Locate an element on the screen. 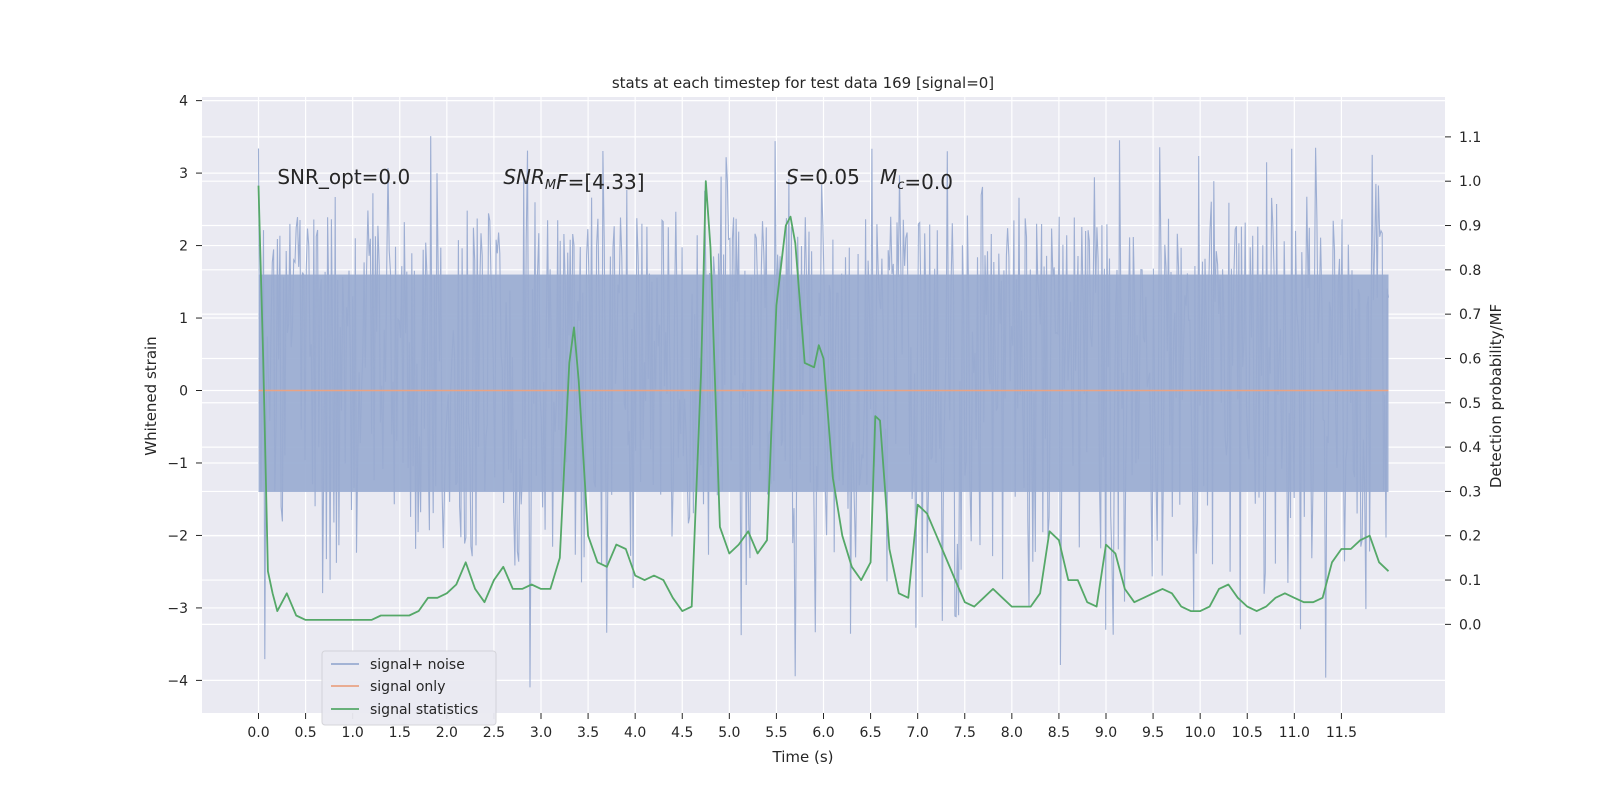  y2-tick-label-1: 0.1 is located at coordinates (1470, 581).